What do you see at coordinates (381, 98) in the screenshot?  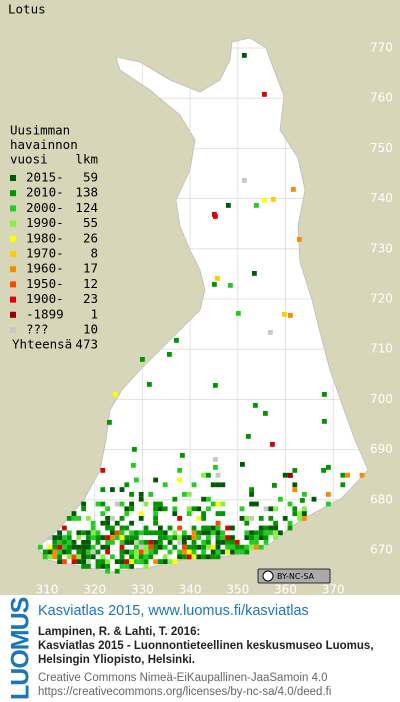 I see `y-axis-label: 760` at bounding box center [381, 98].